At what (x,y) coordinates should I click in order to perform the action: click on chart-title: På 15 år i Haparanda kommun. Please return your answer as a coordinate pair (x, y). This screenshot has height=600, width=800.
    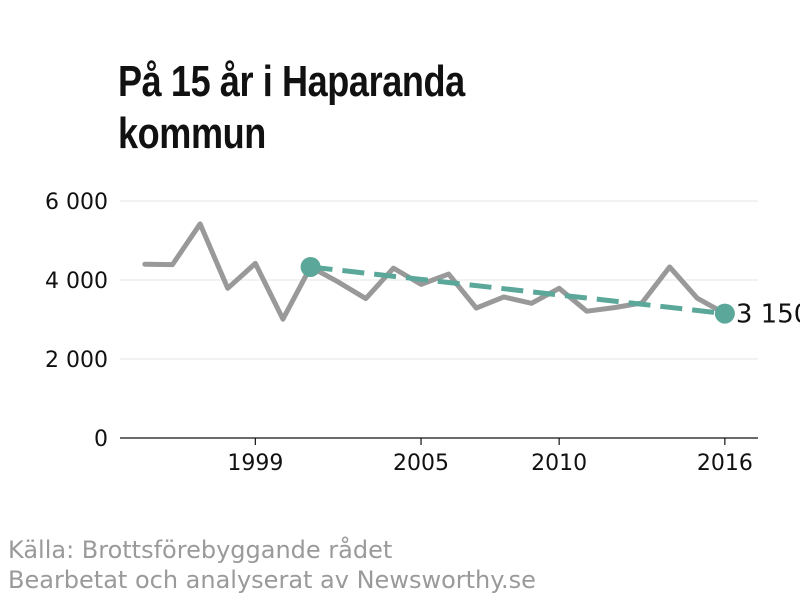
    Looking at the image, I should click on (291, 107).